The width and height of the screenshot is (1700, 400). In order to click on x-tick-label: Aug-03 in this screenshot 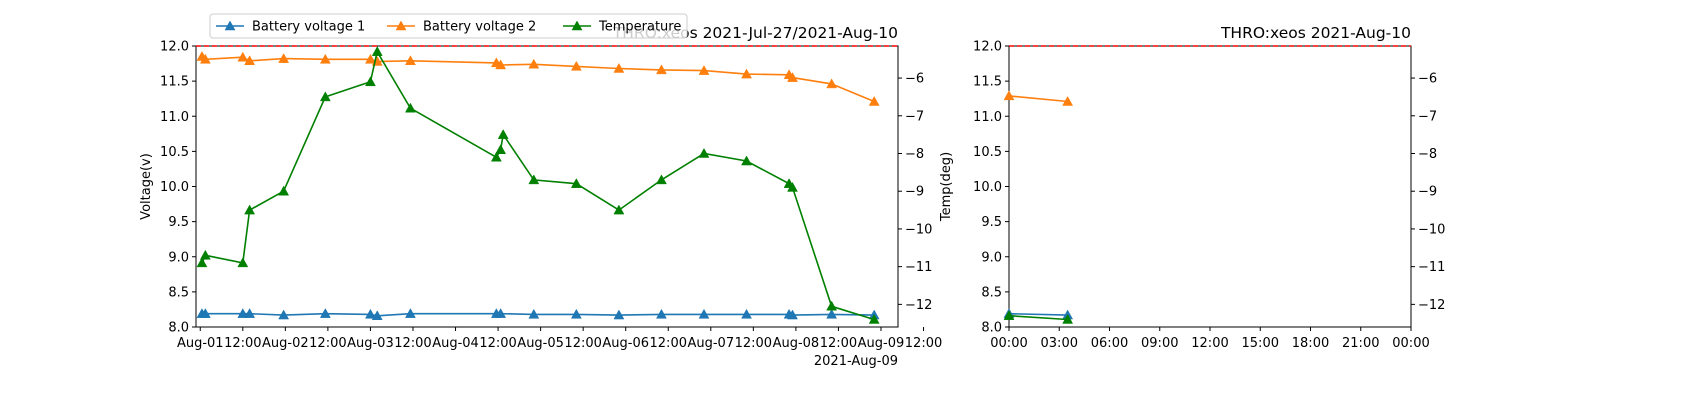, I will do `click(370, 343)`.